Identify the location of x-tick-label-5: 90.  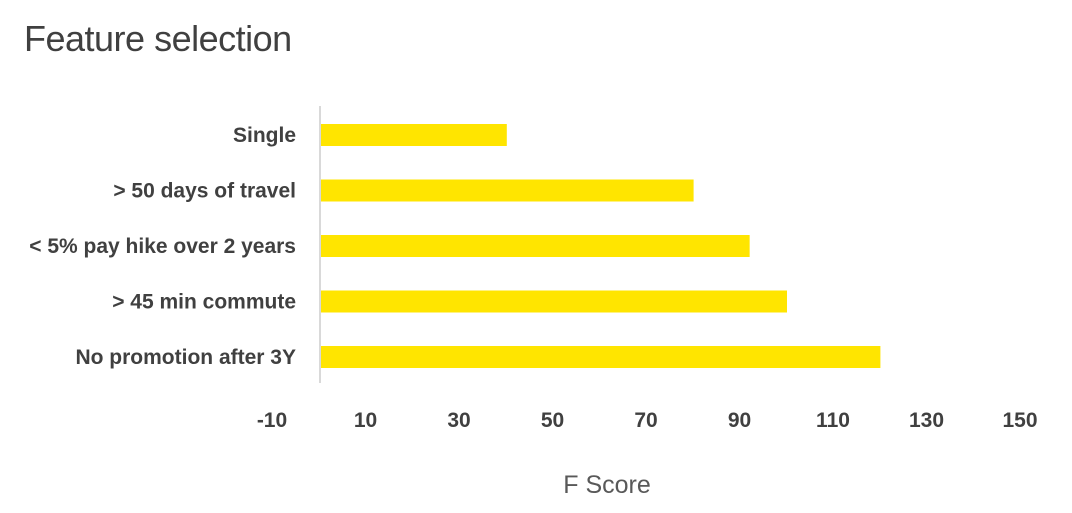
(739, 420).